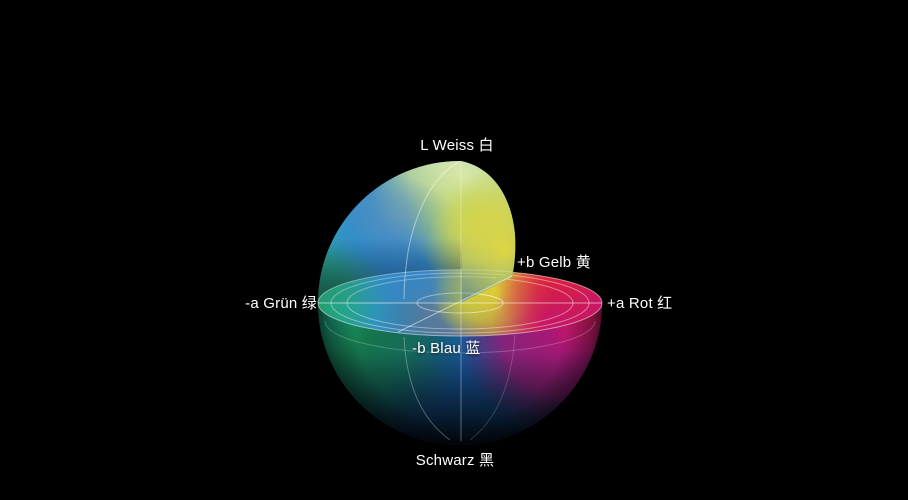  I want to click on meridian-line-right, so click(492, 387).